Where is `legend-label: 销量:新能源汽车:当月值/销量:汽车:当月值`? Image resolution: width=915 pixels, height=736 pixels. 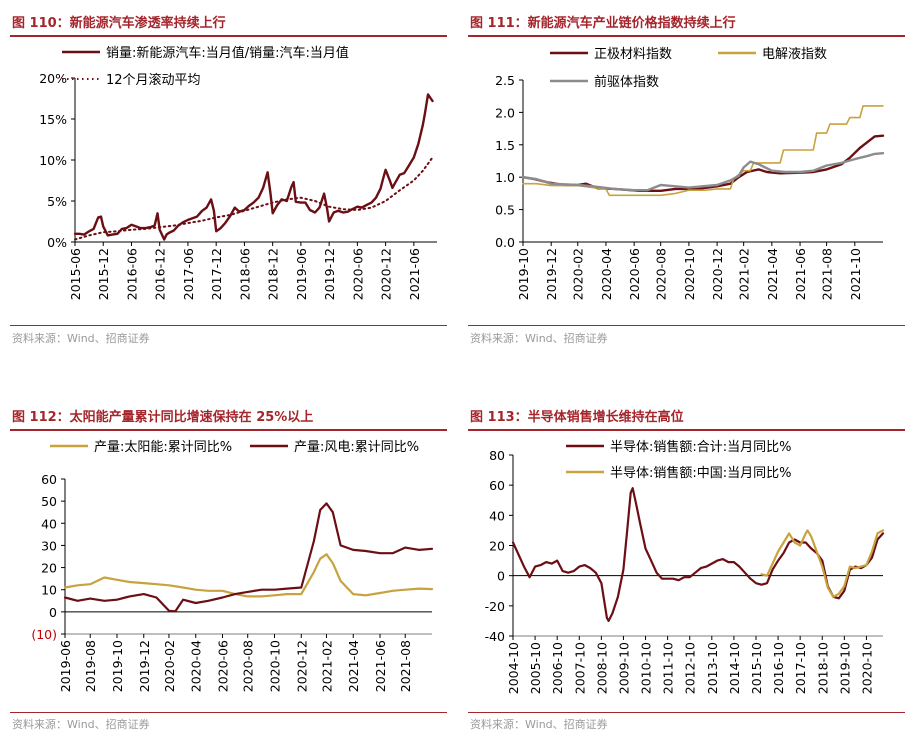
legend-label: 销量:新能源汽车:当月值/销量:汽车:当月值 is located at coordinates (227, 53).